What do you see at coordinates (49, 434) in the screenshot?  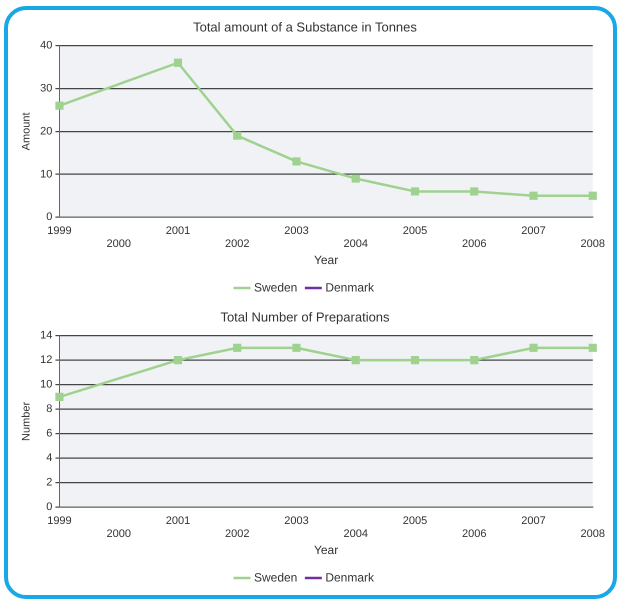 I see `y-tick-label: 6` at bounding box center [49, 434].